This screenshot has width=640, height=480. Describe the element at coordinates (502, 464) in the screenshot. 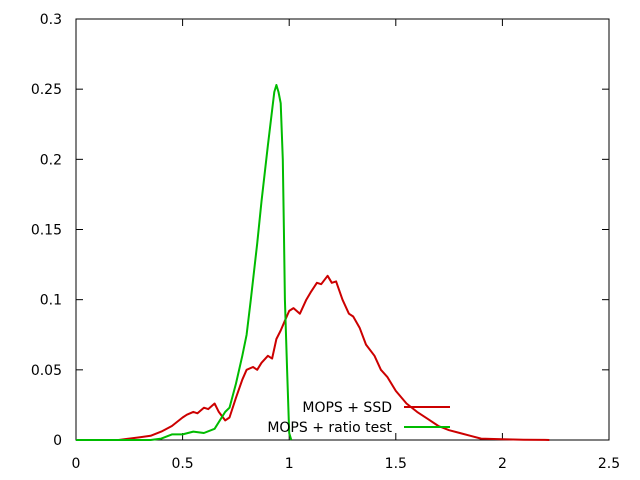

I see `x-tick-label: 2` at that location.